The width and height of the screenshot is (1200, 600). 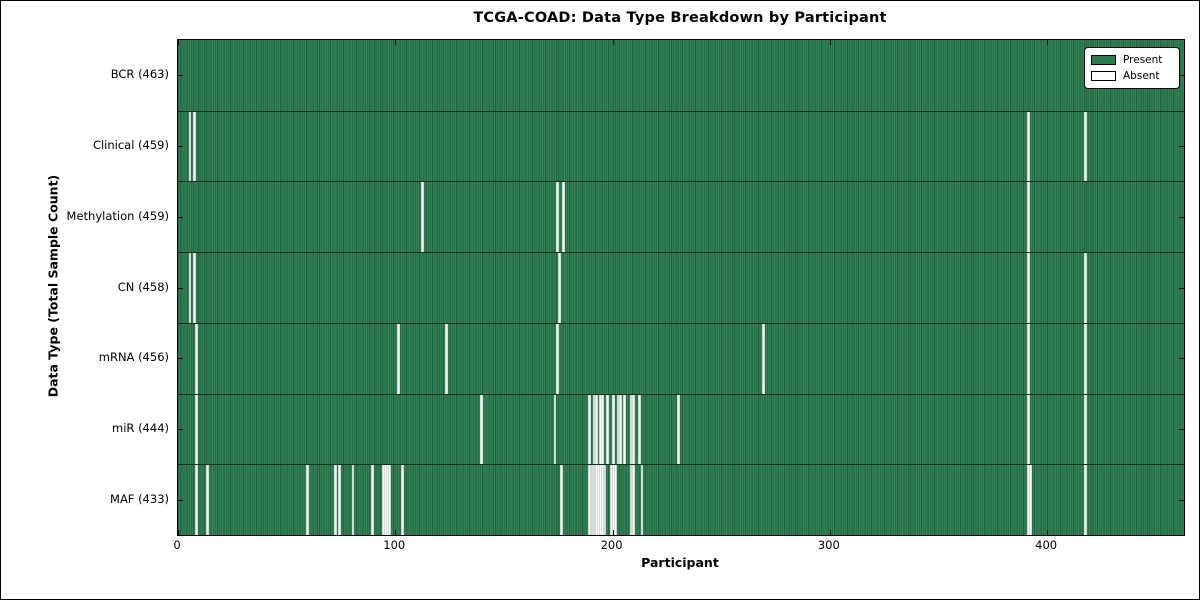 I want to click on row-MAF, so click(x=681, y=499).